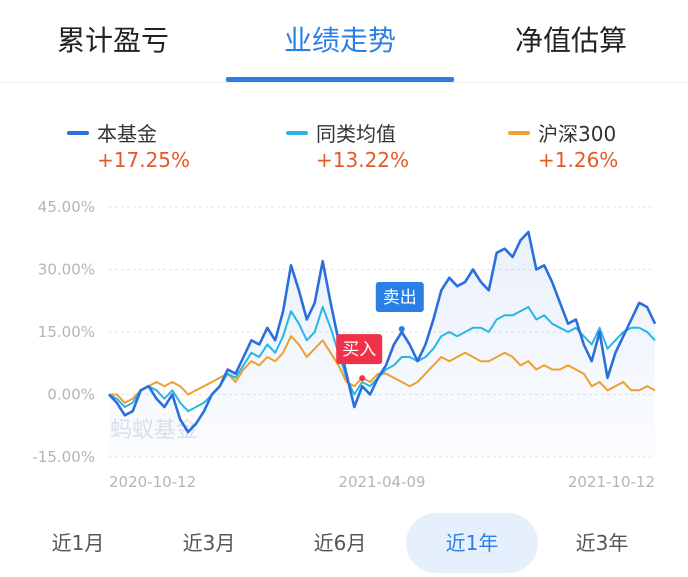  Describe the element at coordinates (519, 133) in the screenshot. I see `legend-swatch-csi300` at that location.